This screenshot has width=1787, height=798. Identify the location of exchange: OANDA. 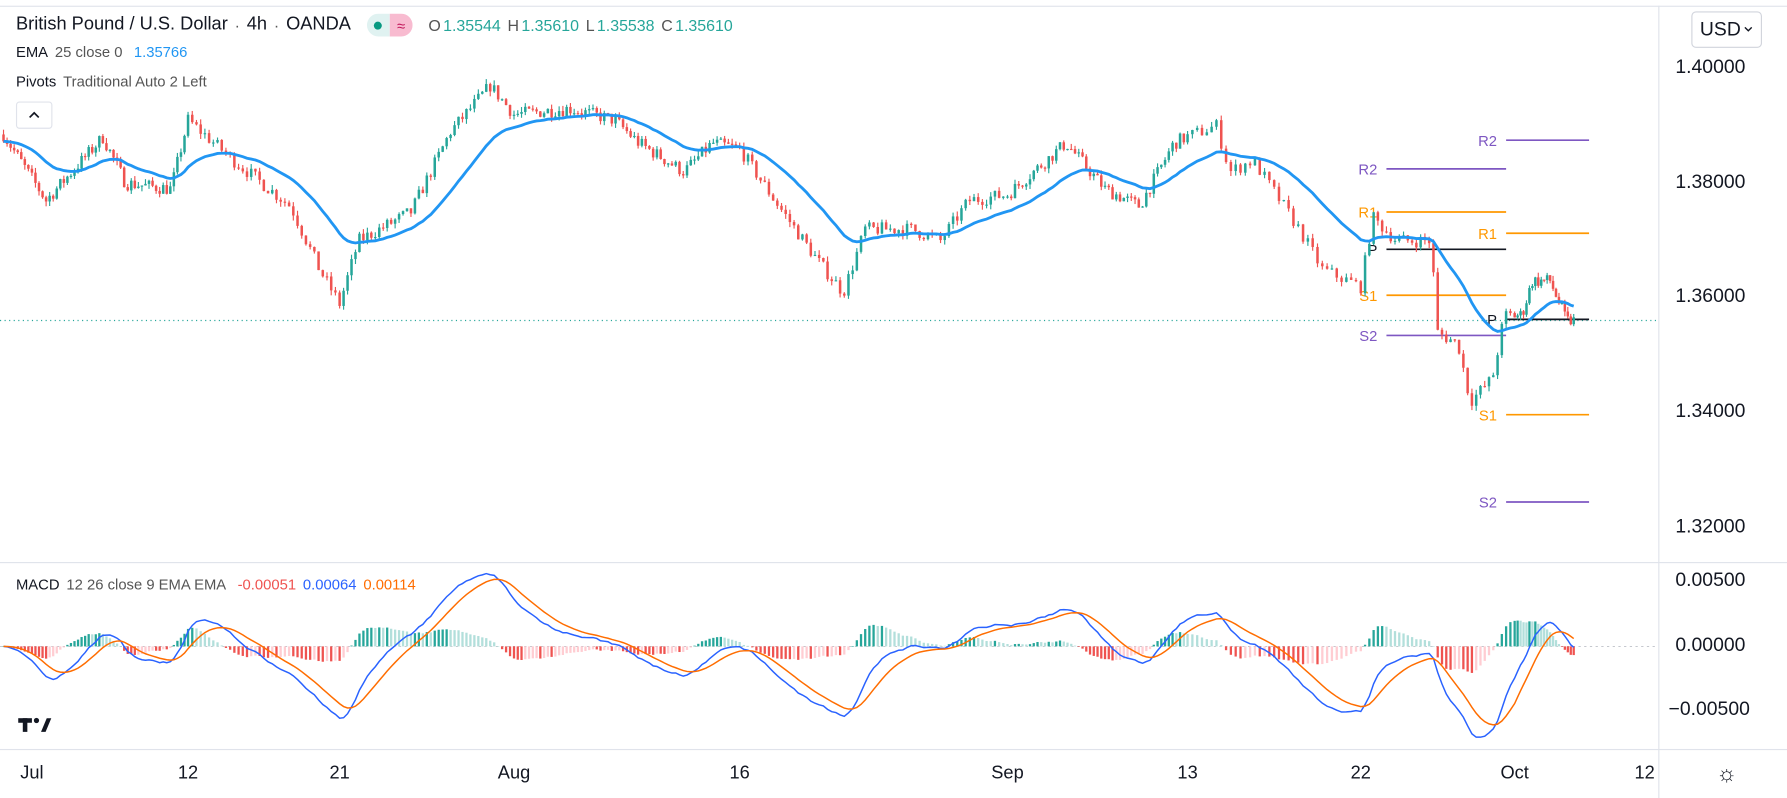
(318, 24).